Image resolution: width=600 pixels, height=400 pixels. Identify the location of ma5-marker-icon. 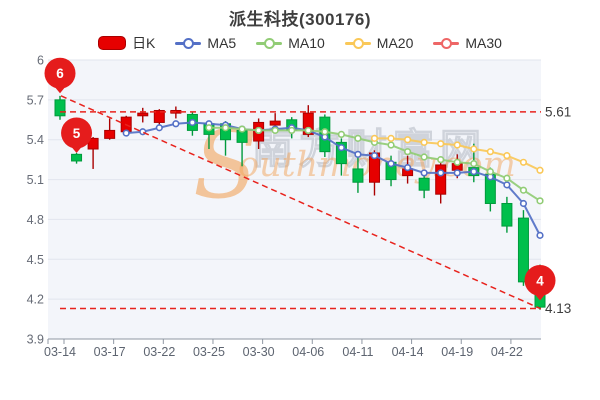
(188, 43).